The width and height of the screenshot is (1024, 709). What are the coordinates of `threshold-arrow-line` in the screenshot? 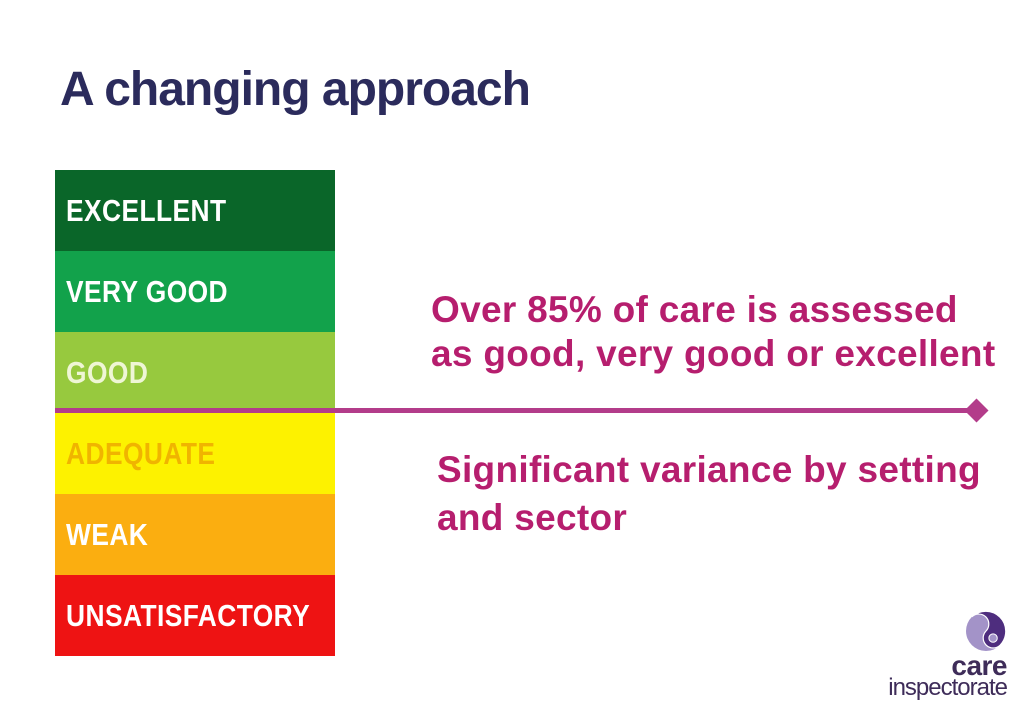 It's located at (516, 410).